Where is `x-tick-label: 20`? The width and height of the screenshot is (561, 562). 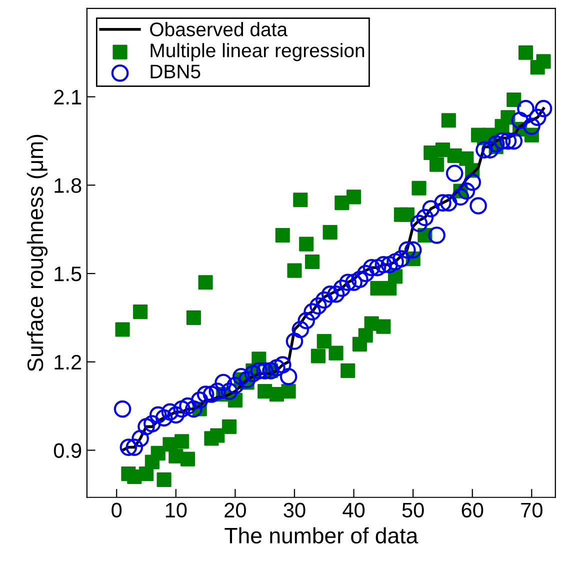 x-tick-label: 20 is located at coordinates (235, 510).